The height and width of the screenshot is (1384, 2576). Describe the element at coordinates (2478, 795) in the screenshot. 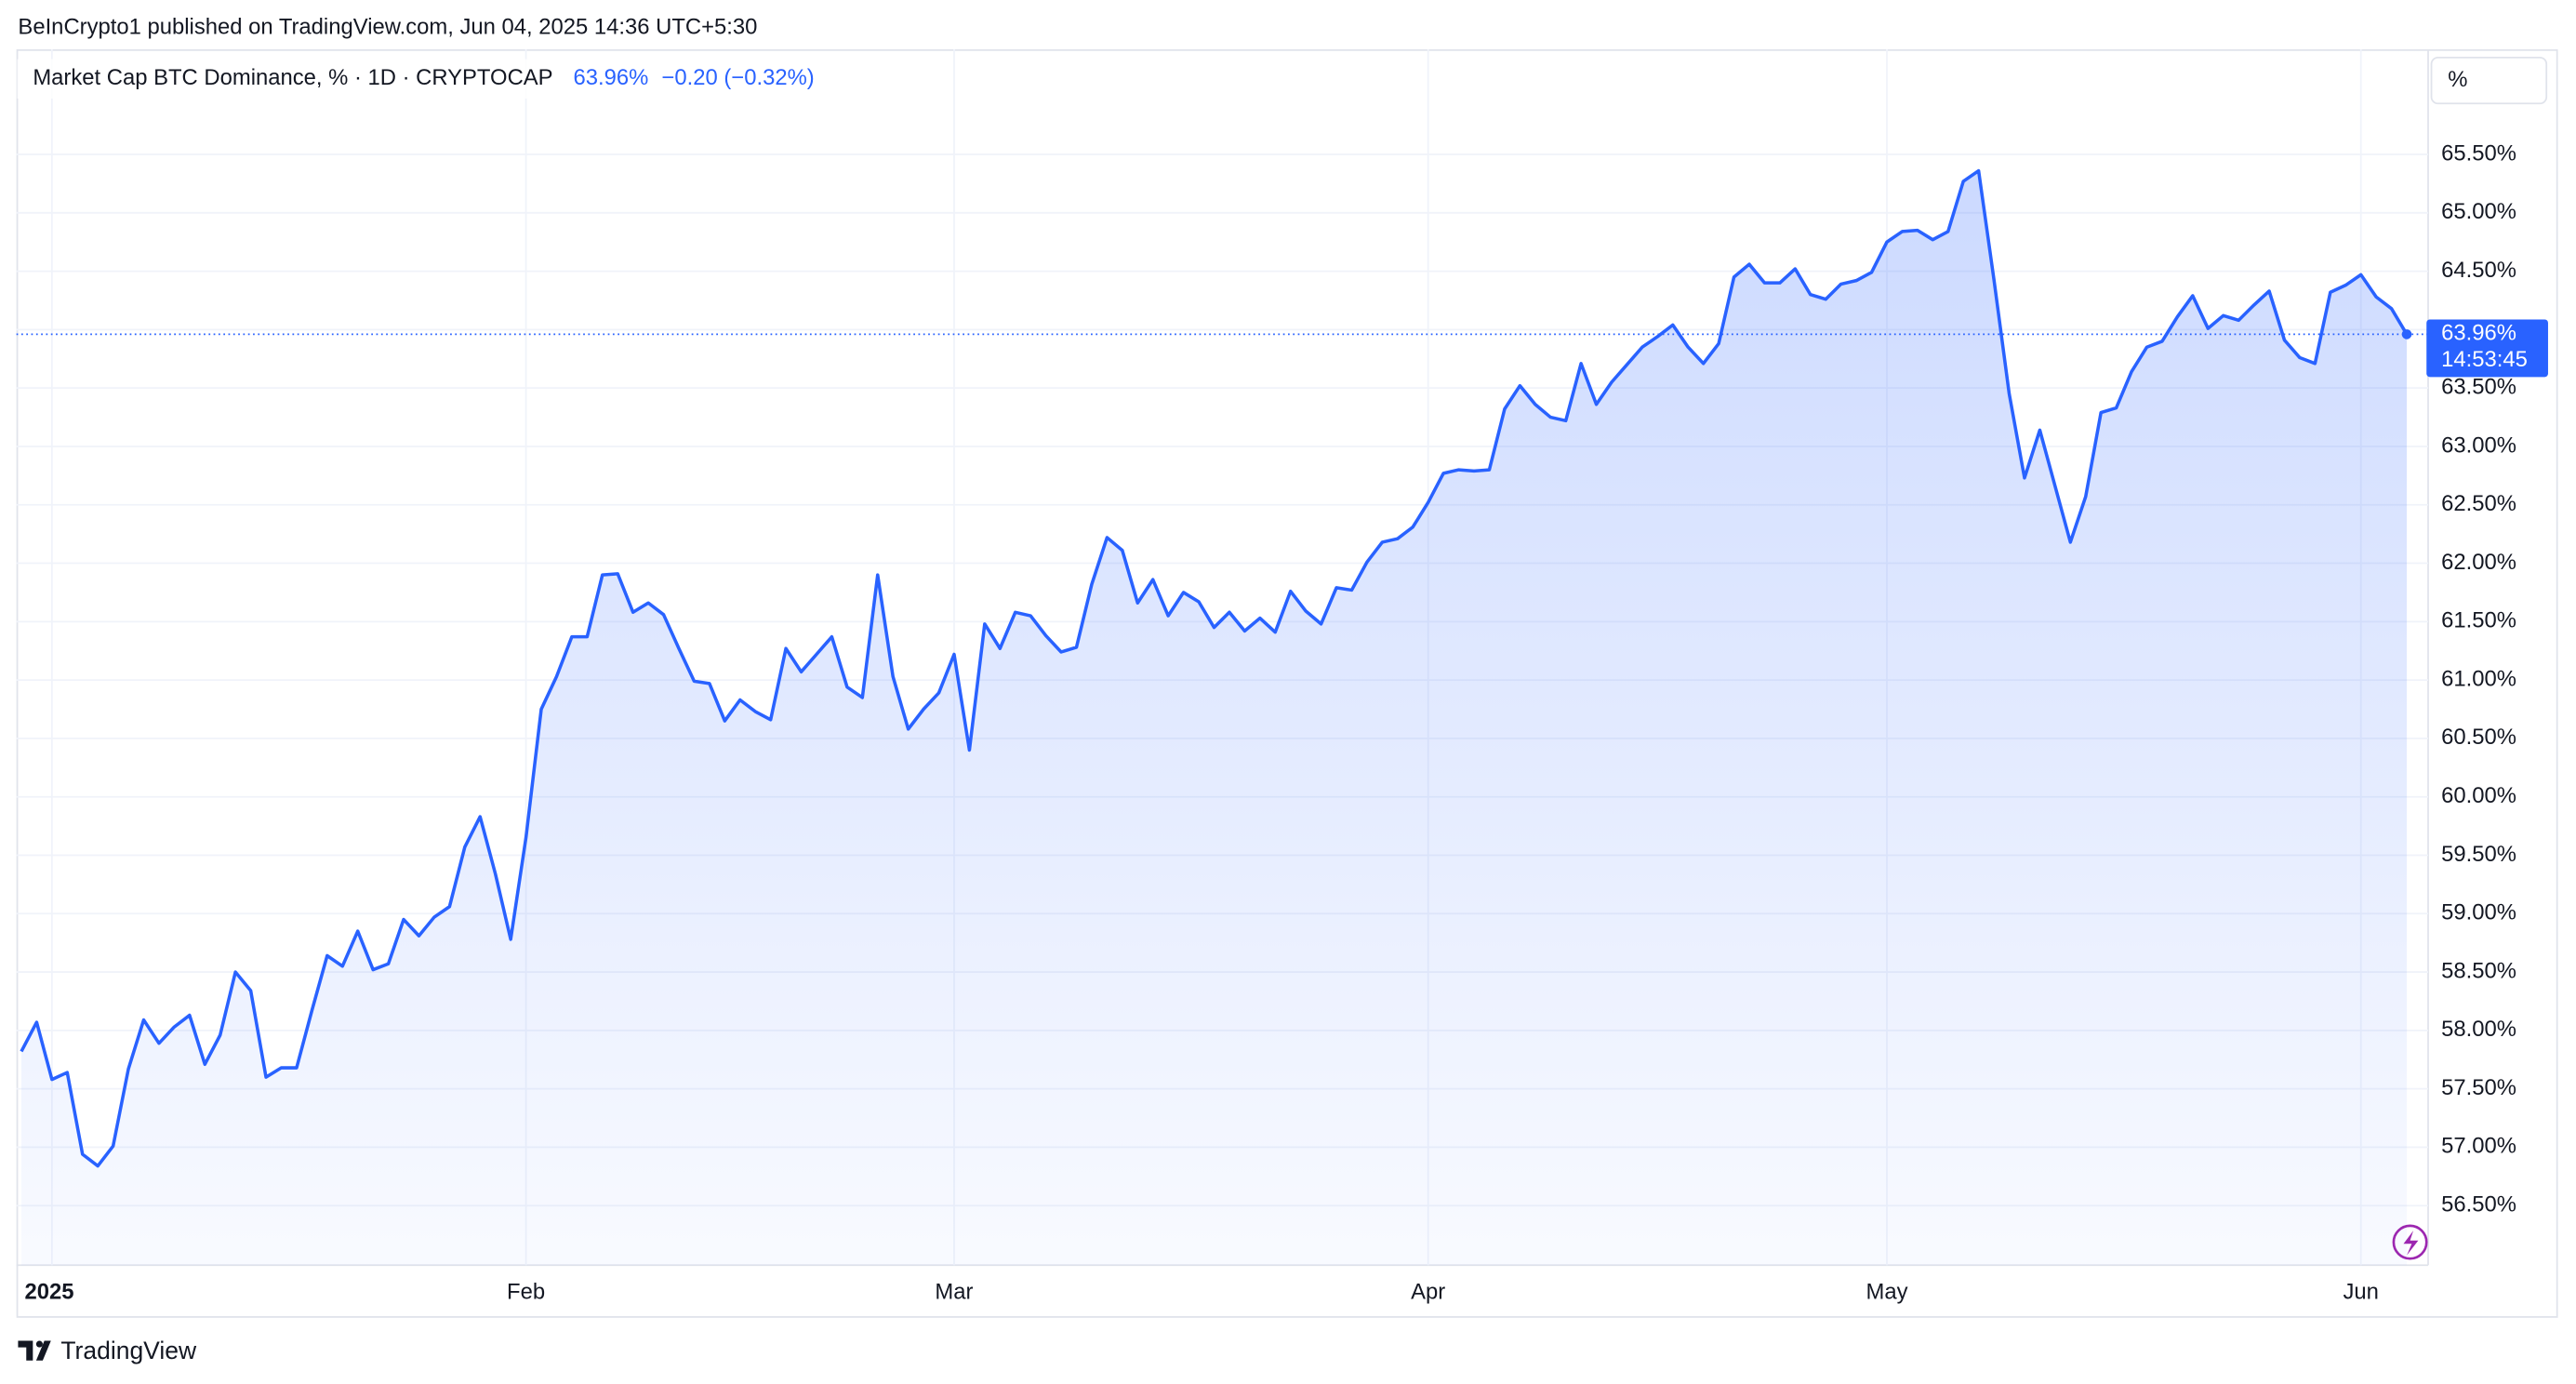

I see `y-tick-label: 60.00%` at that location.